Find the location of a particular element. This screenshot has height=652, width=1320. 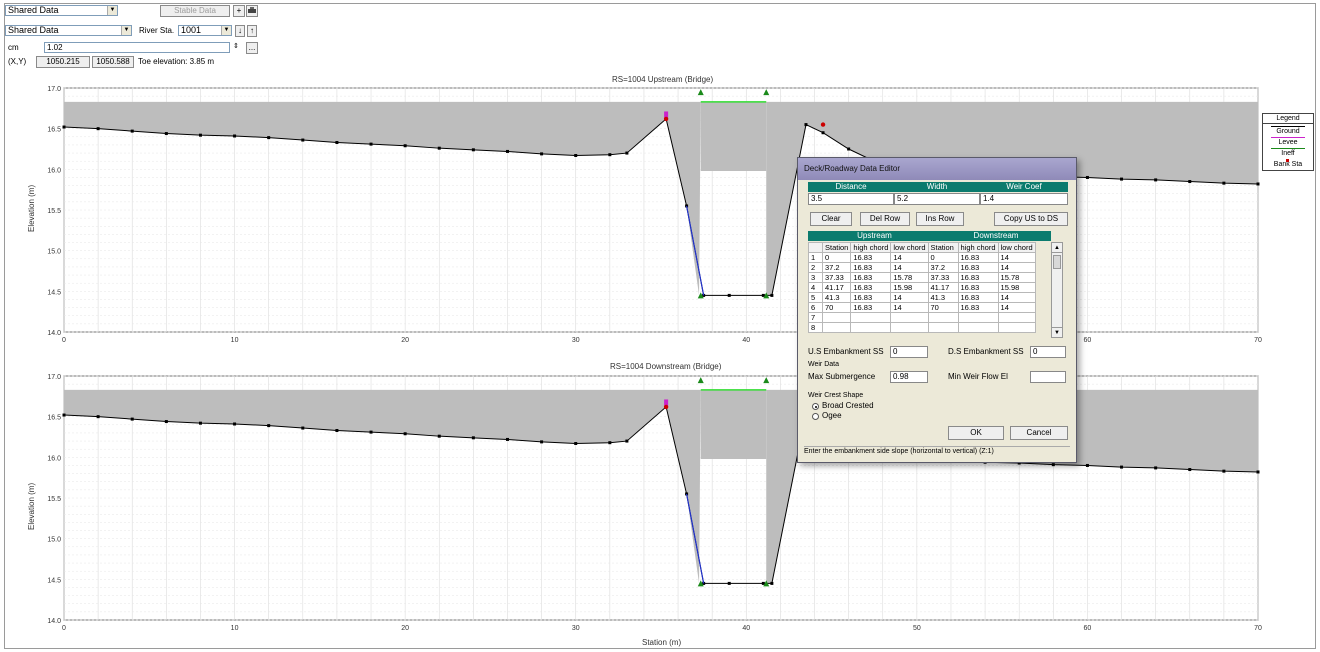

max-submergence-field: 0.98 is located at coordinates (909, 377).